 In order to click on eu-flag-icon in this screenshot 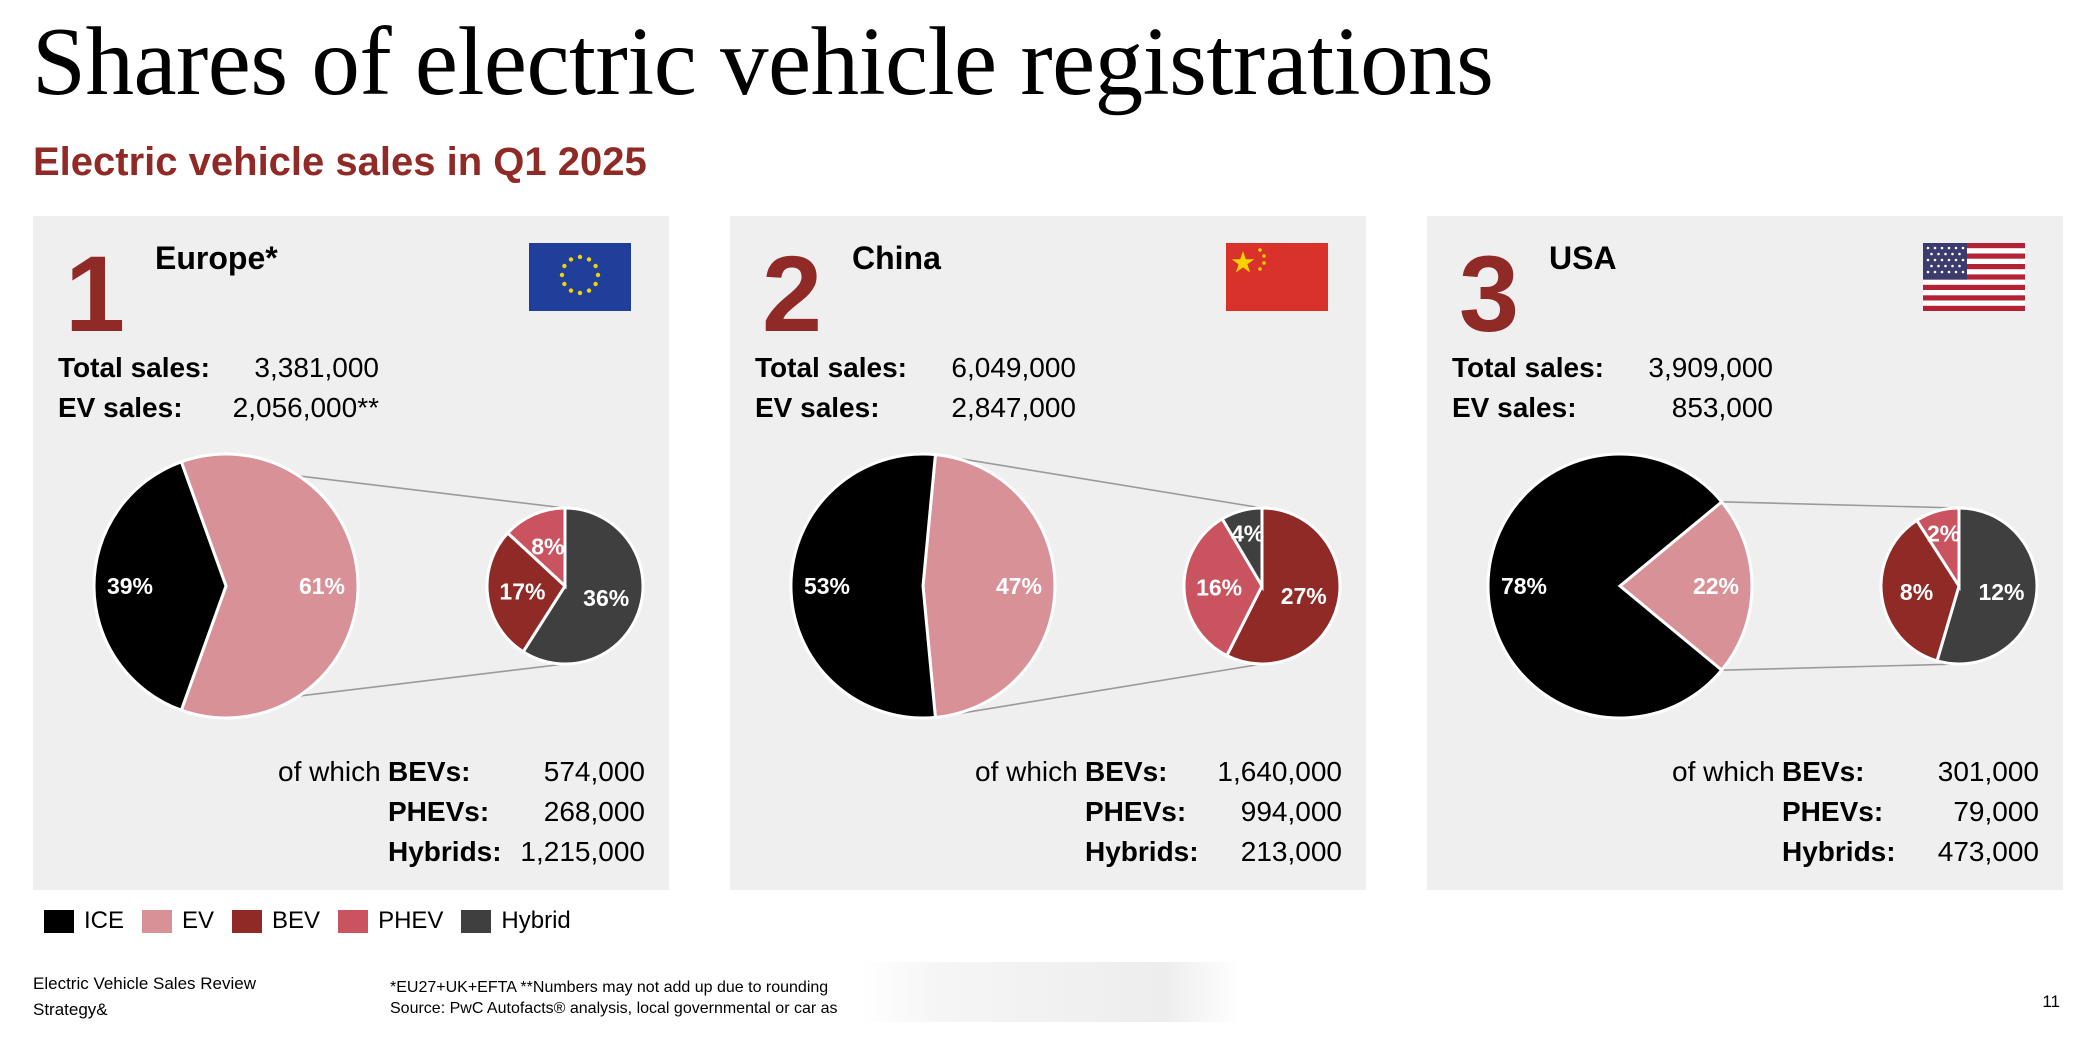, I will do `click(580, 277)`.